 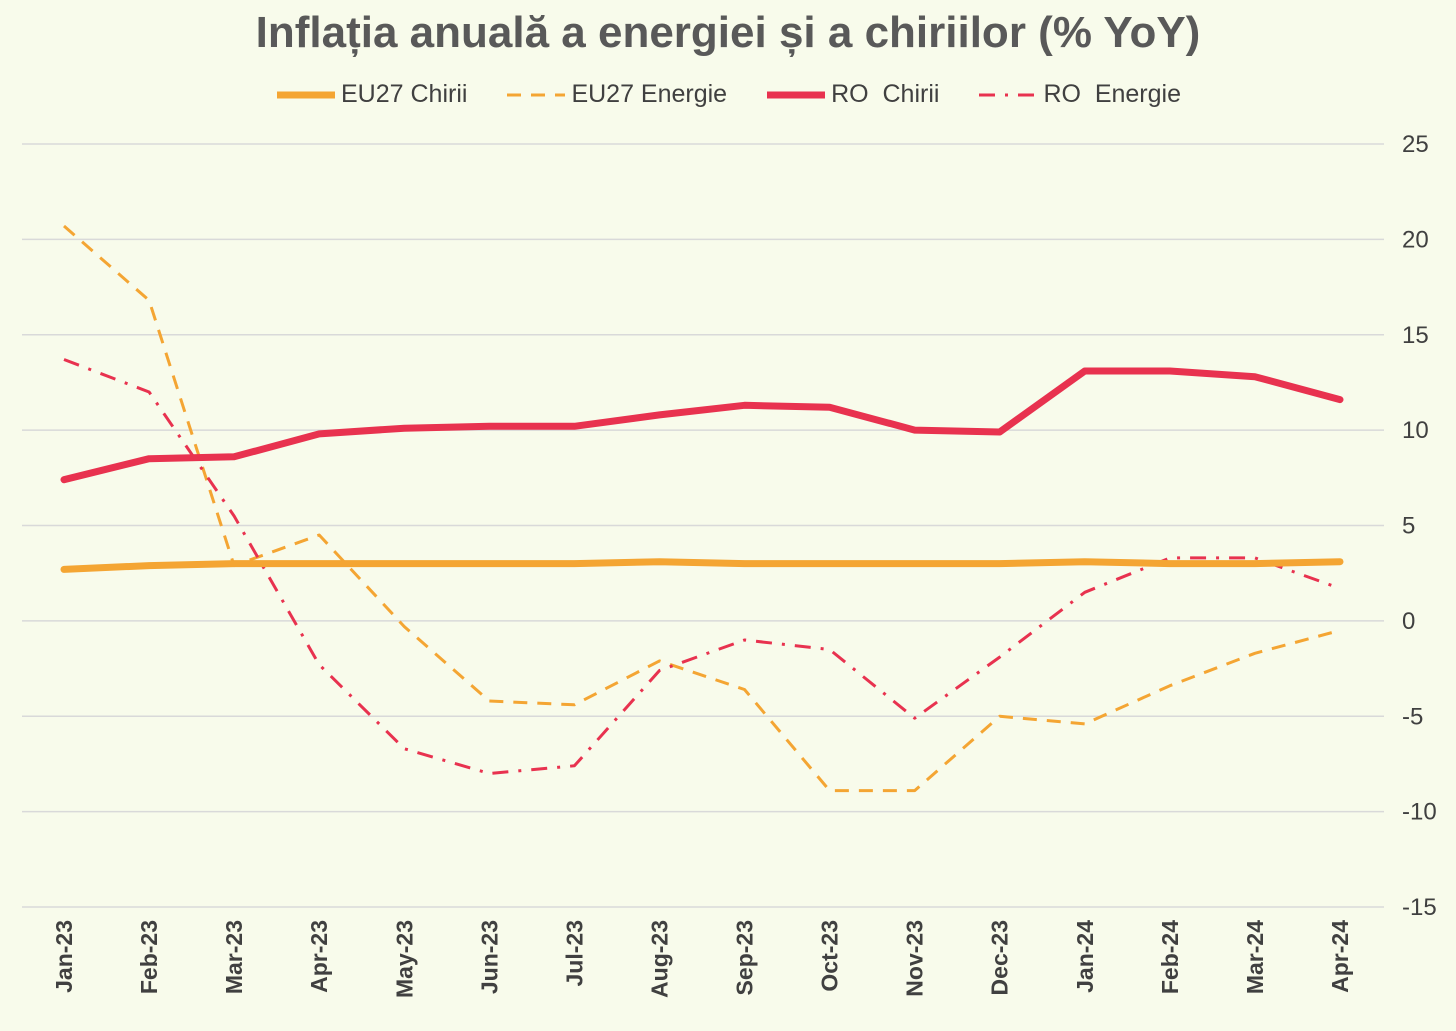 I want to click on x-tick-label: Feb-23, so click(x=149, y=957).